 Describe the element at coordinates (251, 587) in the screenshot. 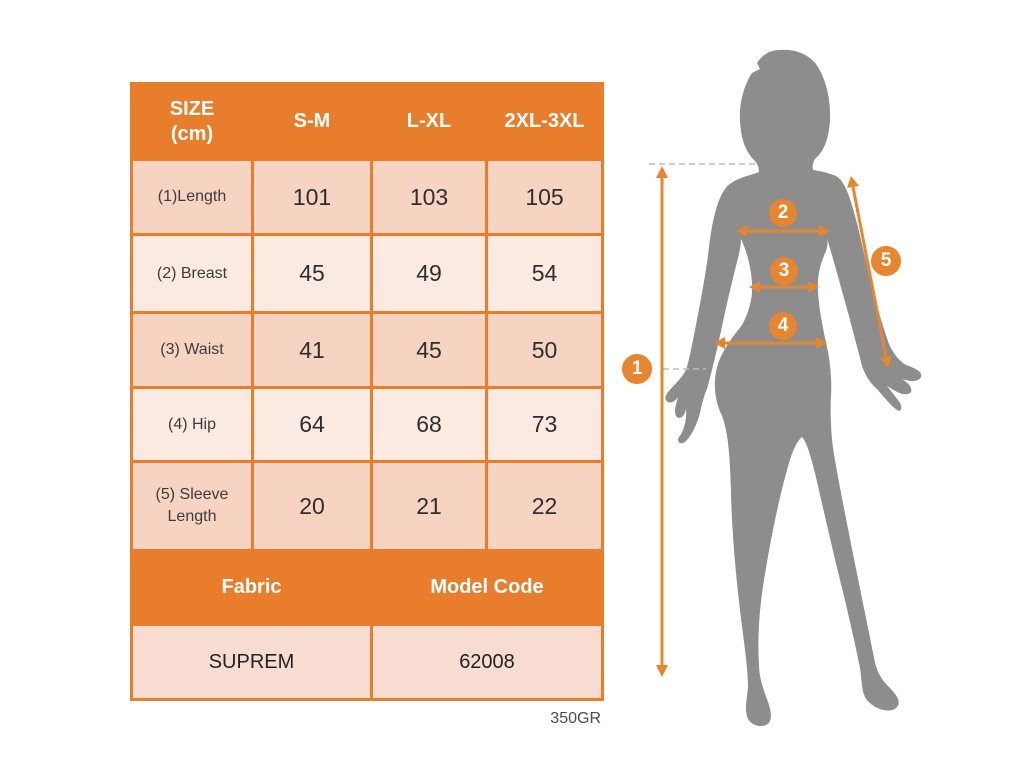

I see `fabric-header: Fabric` at that location.